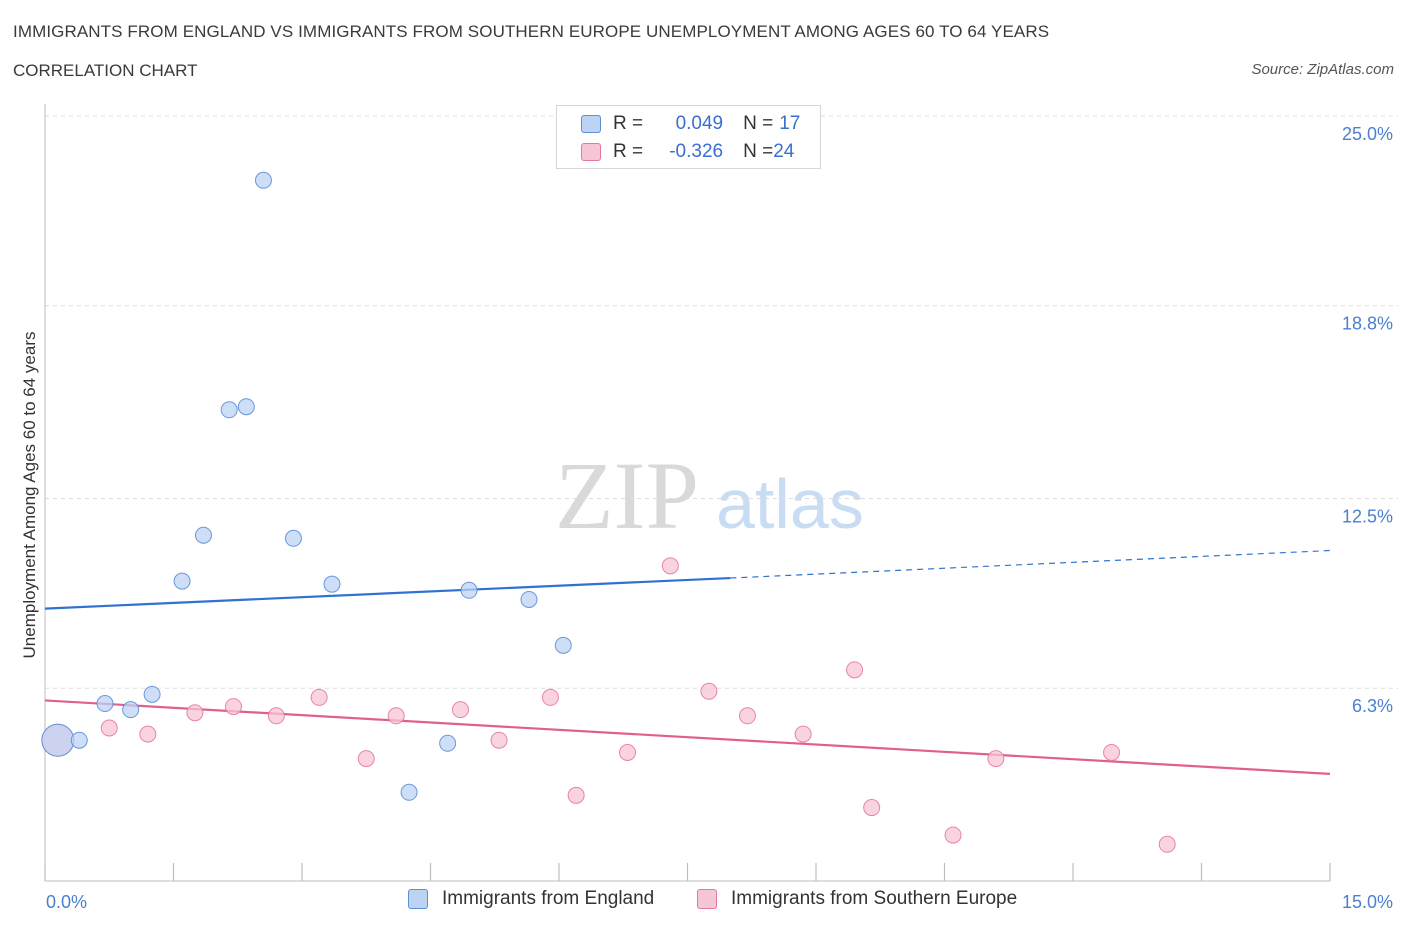 The width and height of the screenshot is (1406, 930). I want to click on trendline-england, so click(387, 593).